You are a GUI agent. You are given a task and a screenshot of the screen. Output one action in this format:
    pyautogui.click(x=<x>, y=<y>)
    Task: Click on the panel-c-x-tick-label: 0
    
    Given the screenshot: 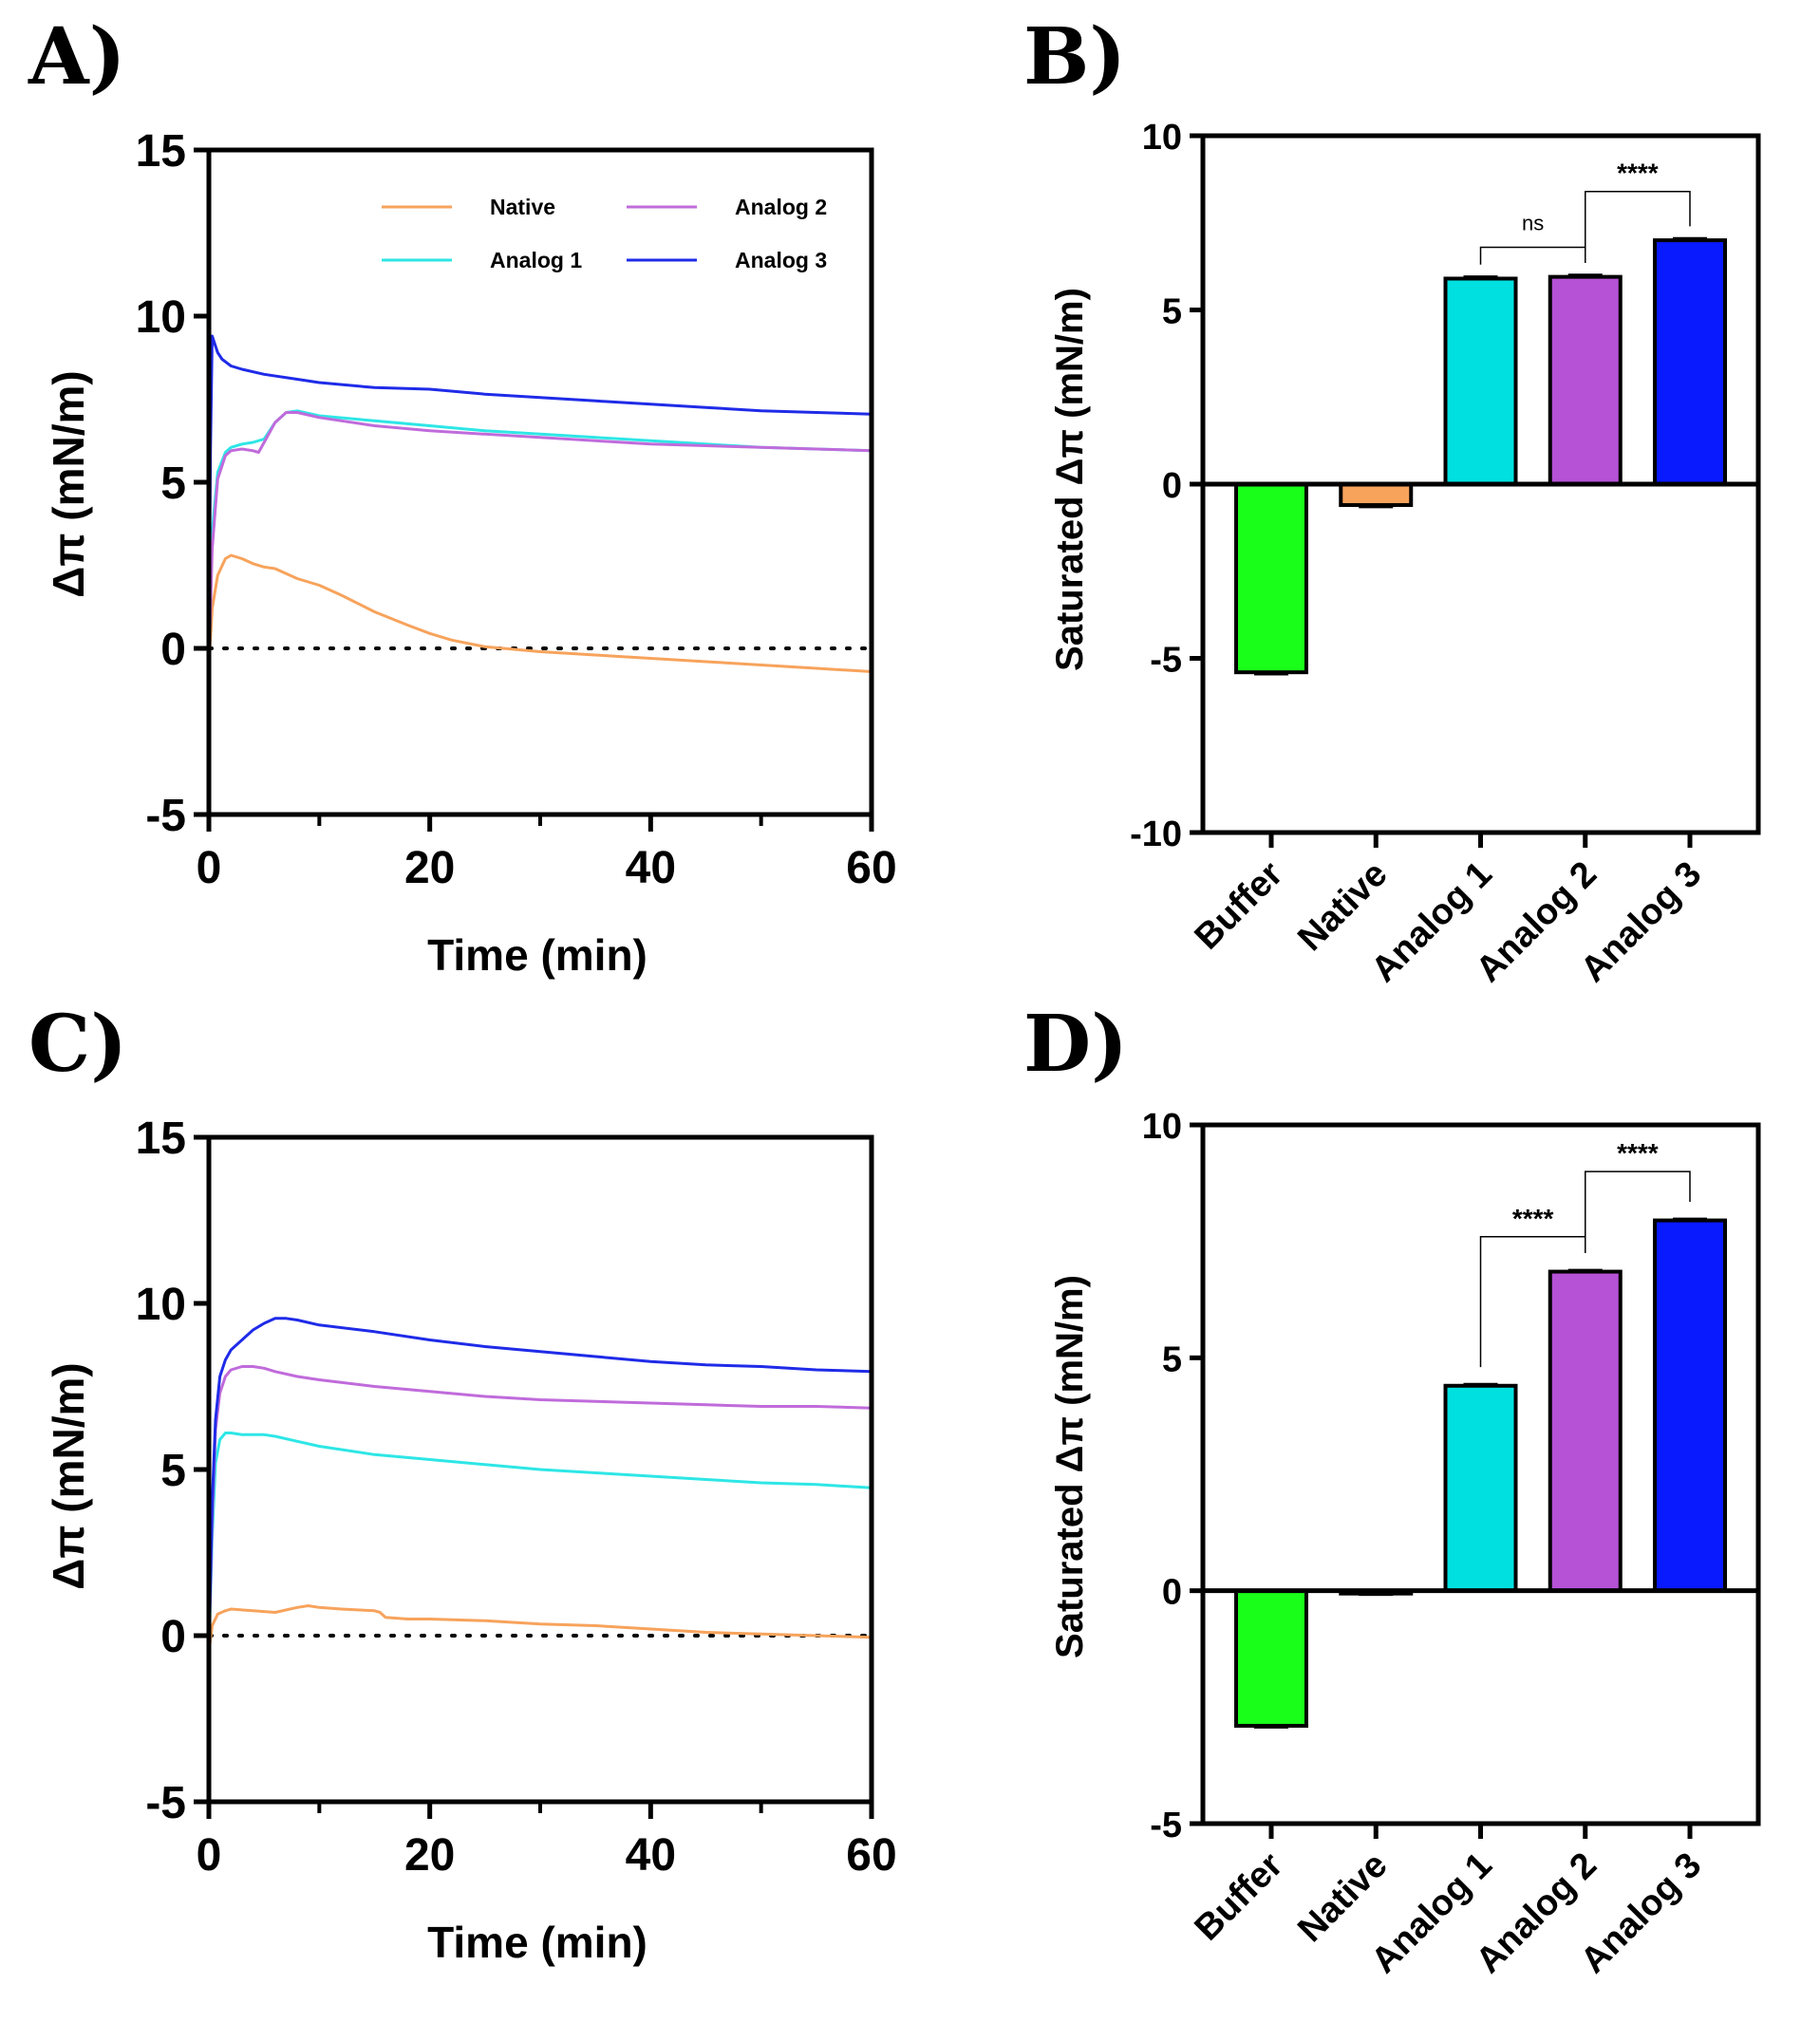 What is the action you would take?
    pyautogui.click(x=209, y=1856)
    